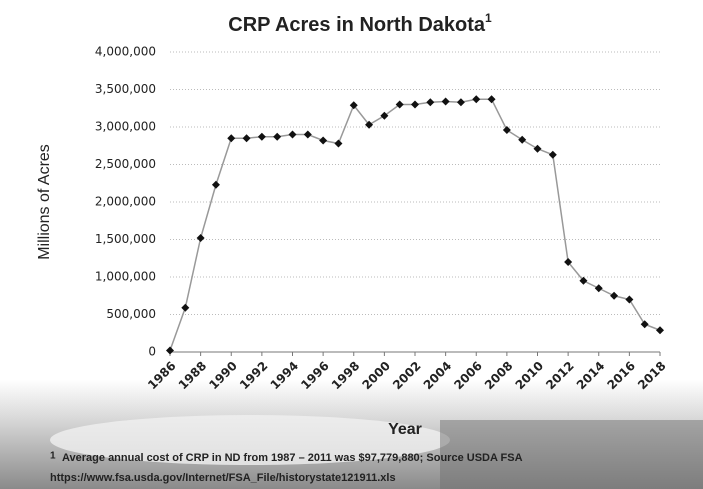 This screenshot has height=489, width=703. What do you see at coordinates (152, 352) in the screenshot?
I see `y-tick-label: 0` at bounding box center [152, 352].